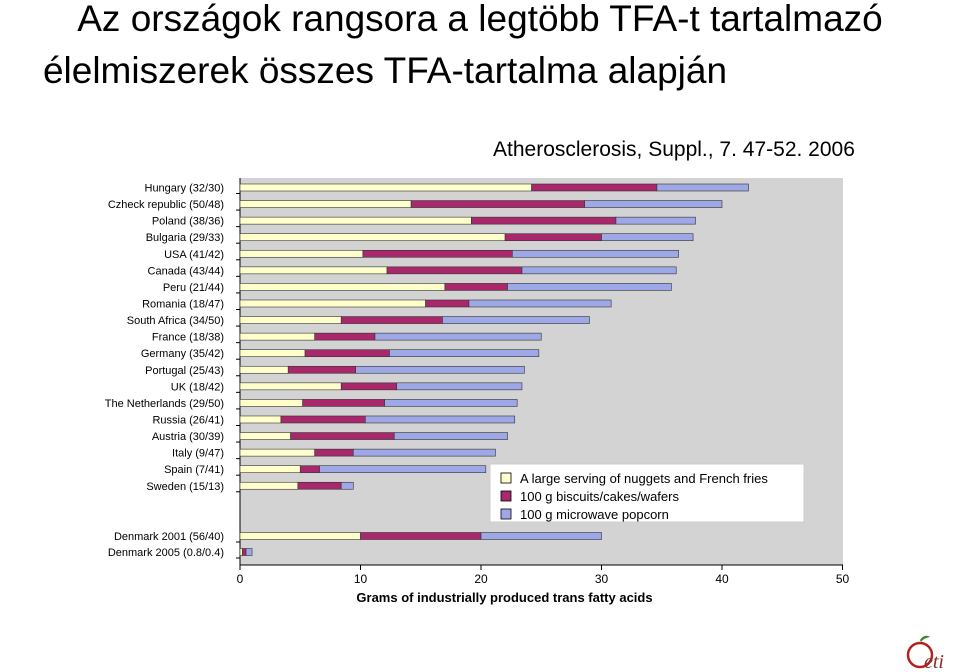 This screenshot has height=672, width=960. I want to click on category-label: Bulgaria (29/33), so click(185, 238).